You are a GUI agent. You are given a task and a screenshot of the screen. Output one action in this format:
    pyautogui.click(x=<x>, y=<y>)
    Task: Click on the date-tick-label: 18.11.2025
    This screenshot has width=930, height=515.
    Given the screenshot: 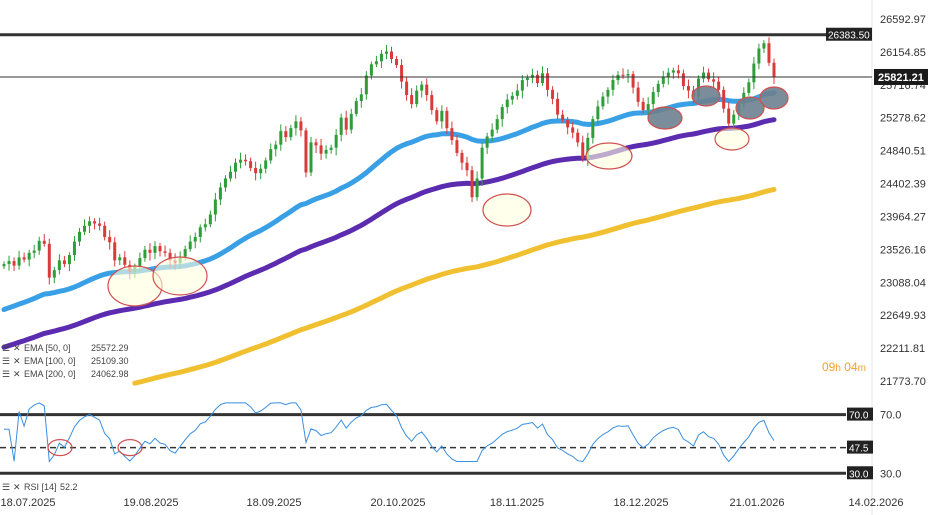 What is the action you would take?
    pyautogui.click(x=517, y=503)
    